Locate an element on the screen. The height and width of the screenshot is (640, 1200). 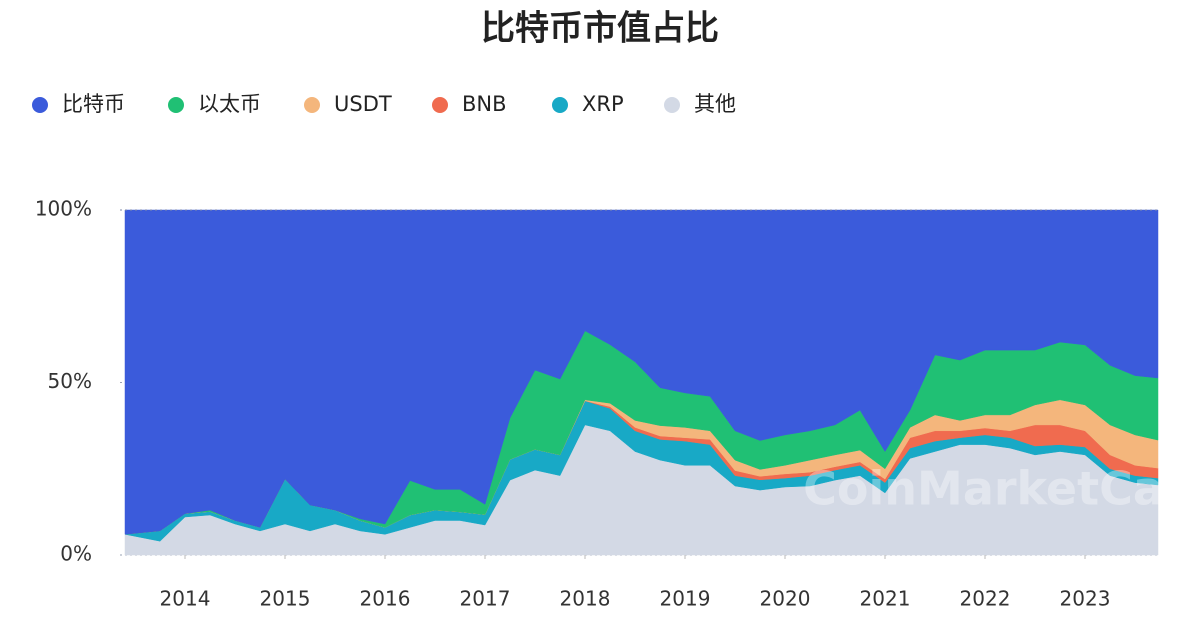
legend-label: 其他 is located at coordinates (715, 104).